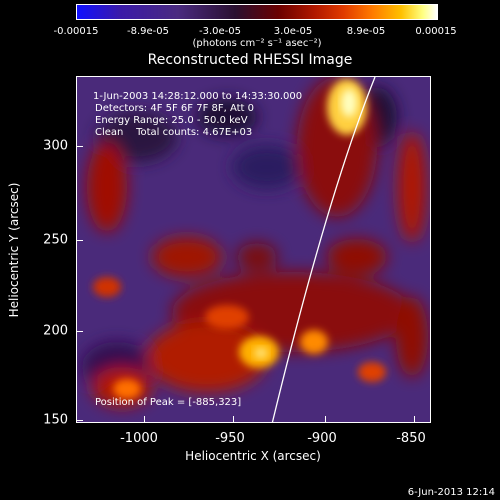 Image resolution: width=500 pixels, height=500 pixels. I want to click on y-axis-label: Heliocentric Y (arcsec), so click(14, 250).